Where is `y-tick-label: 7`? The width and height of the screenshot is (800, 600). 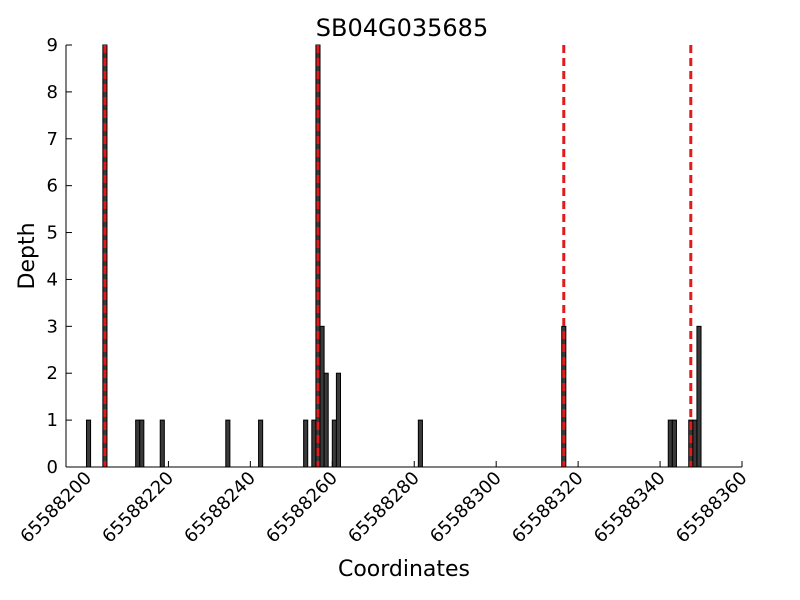 y-tick-label: 7 is located at coordinates (52, 139).